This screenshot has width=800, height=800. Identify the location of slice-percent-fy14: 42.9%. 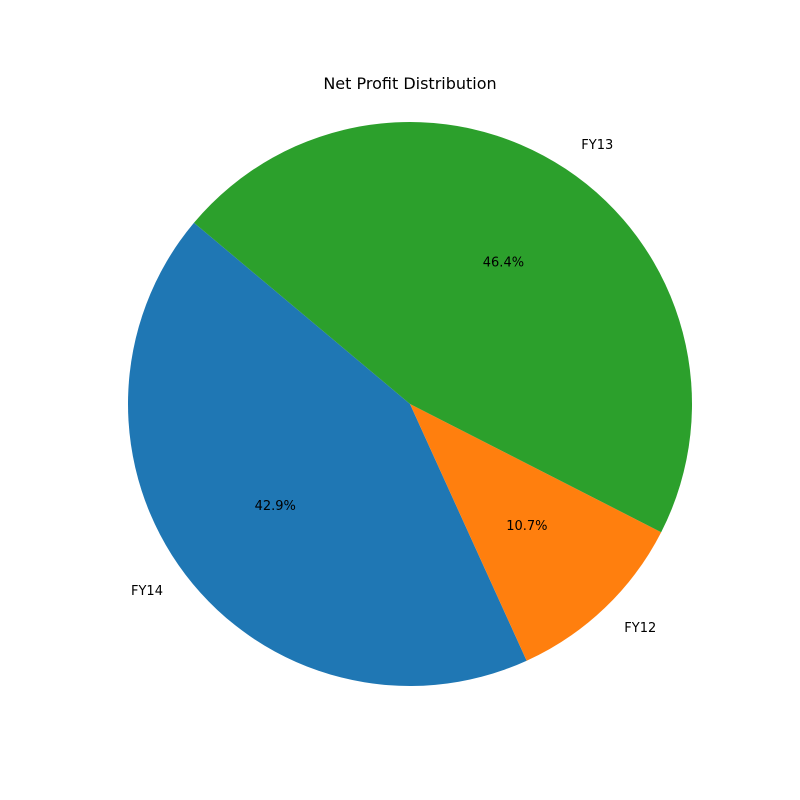
(275, 506).